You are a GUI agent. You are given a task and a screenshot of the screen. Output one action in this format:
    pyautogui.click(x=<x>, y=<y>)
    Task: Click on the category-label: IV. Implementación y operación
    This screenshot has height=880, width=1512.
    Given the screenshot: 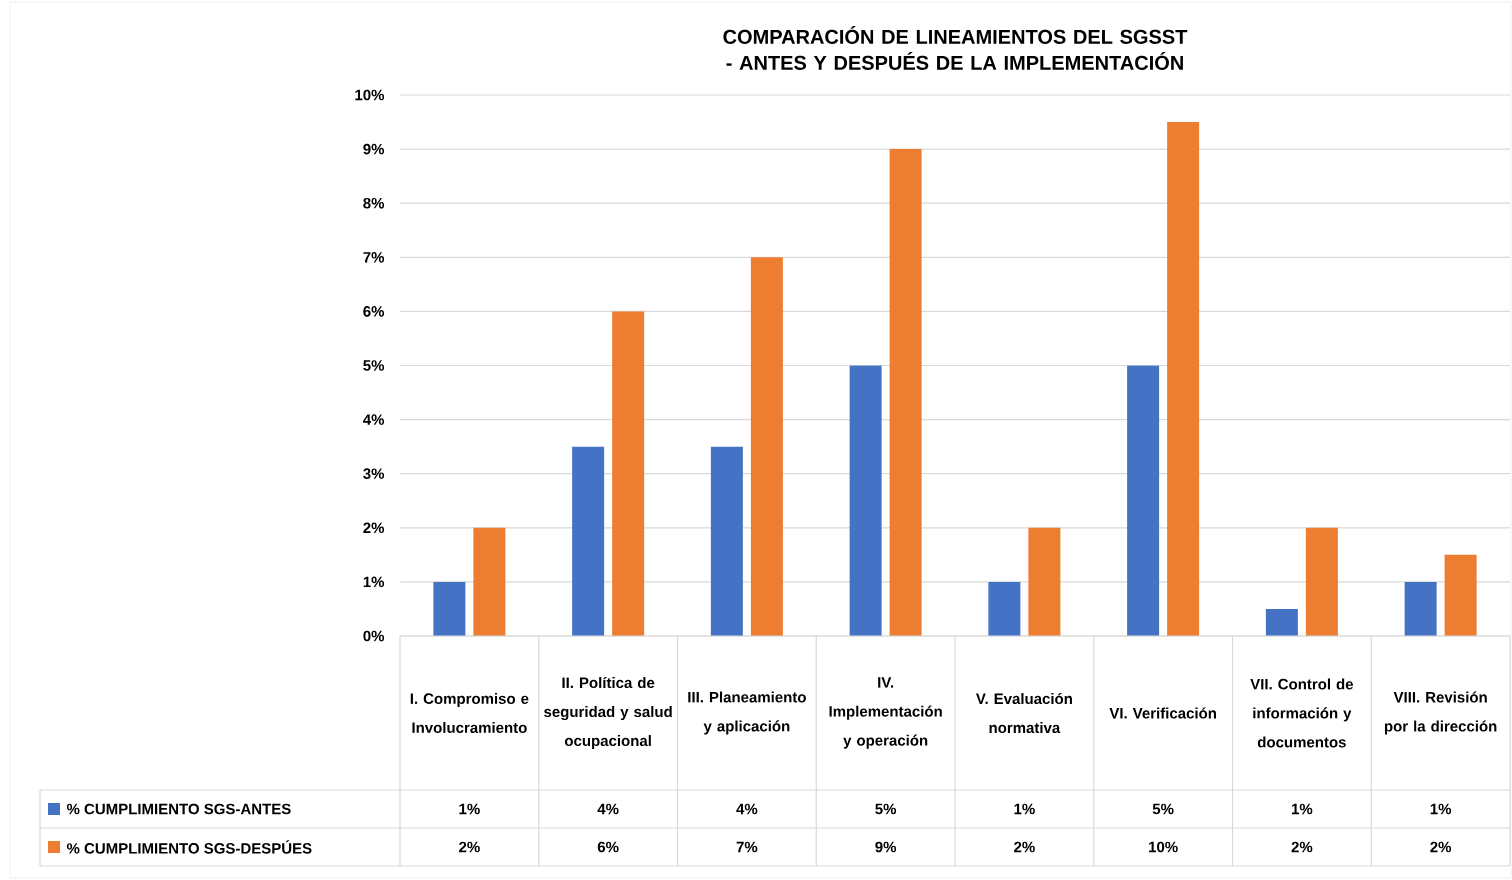 What is the action you would take?
    pyautogui.click(x=885, y=713)
    